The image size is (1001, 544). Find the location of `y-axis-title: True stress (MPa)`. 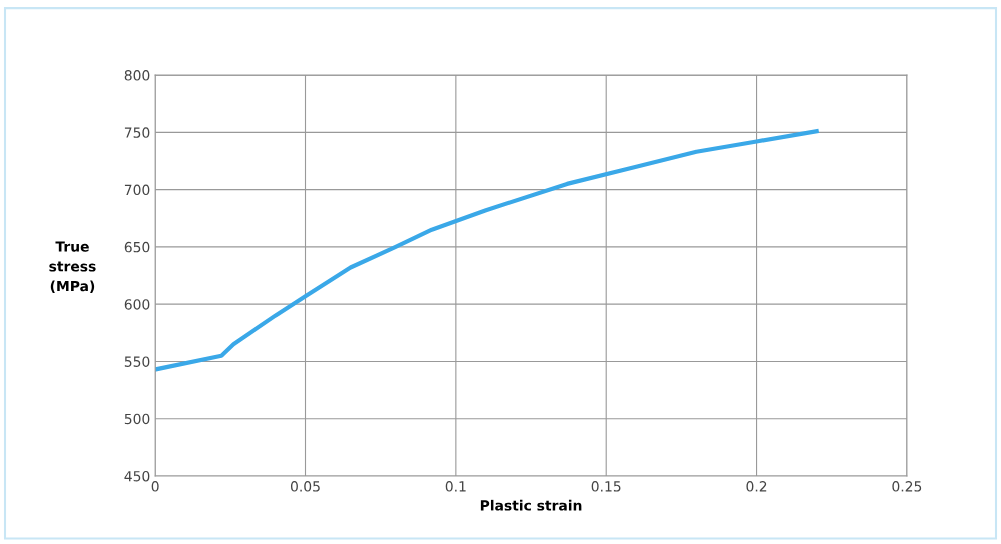

y-axis-title: True stress (MPa) is located at coordinates (72, 267).